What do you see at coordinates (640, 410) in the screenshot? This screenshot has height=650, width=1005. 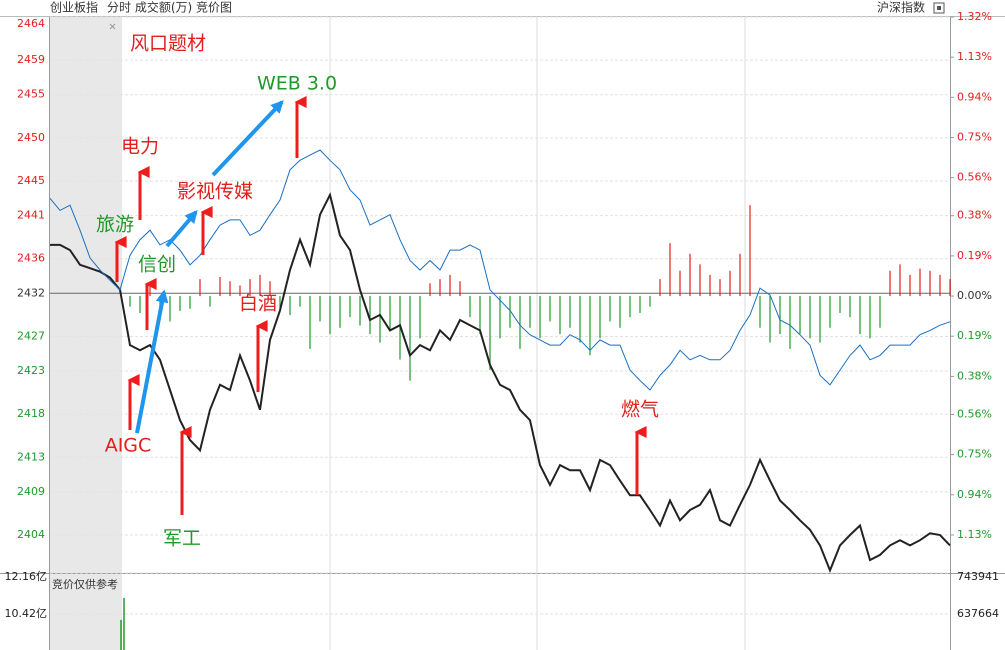 I see `annotation: 燃气` at bounding box center [640, 410].